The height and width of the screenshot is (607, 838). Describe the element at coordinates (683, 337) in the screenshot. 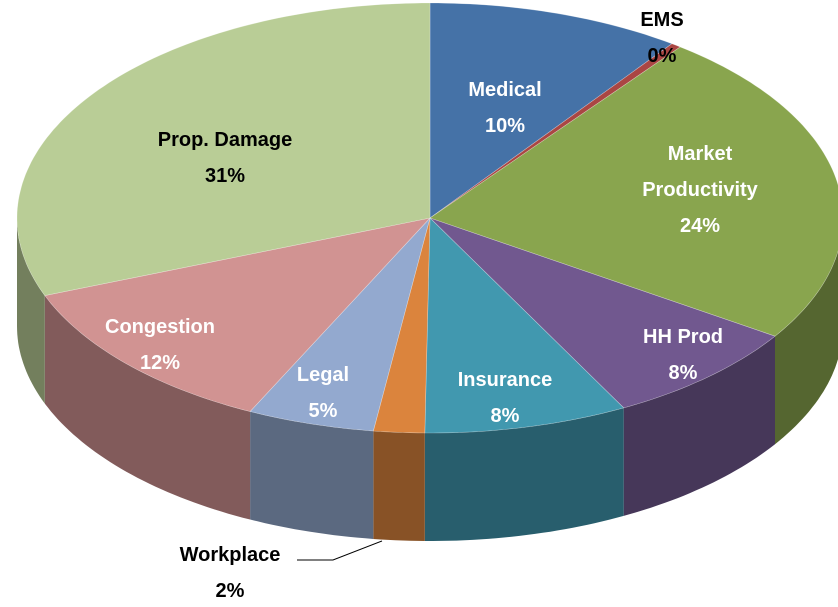

I see `label-category: HH Prod` at that location.